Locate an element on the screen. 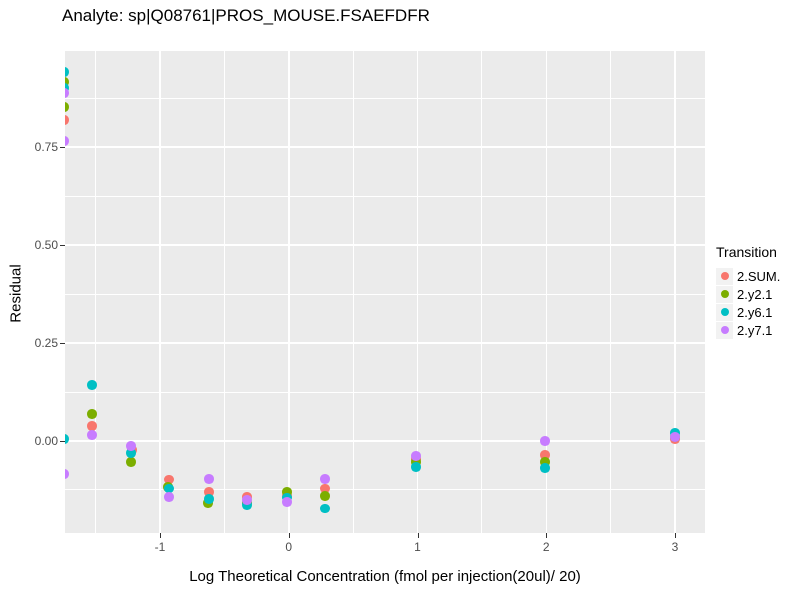 The height and width of the screenshot is (600, 800). x-tick-label: 2 is located at coordinates (546, 547).